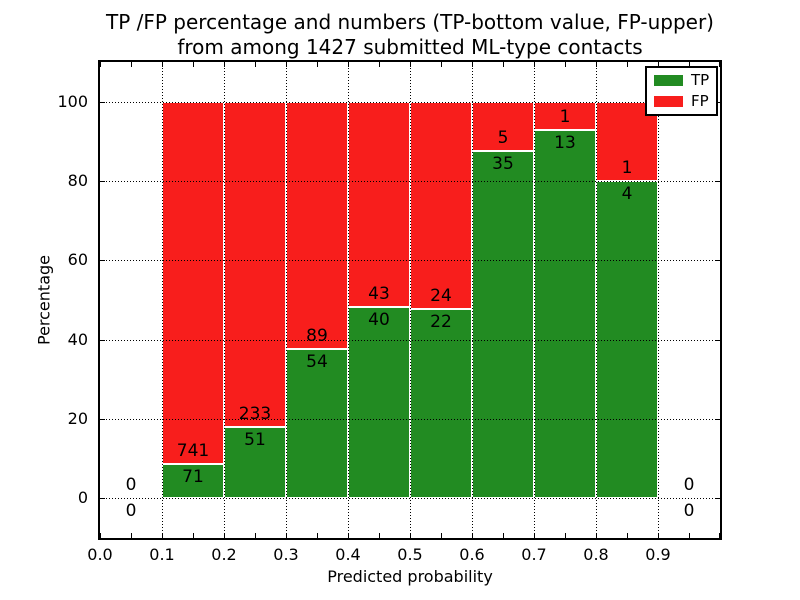  Describe the element at coordinates (410, 554) in the screenshot. I see `x-tick-label: 0.5` at that location.